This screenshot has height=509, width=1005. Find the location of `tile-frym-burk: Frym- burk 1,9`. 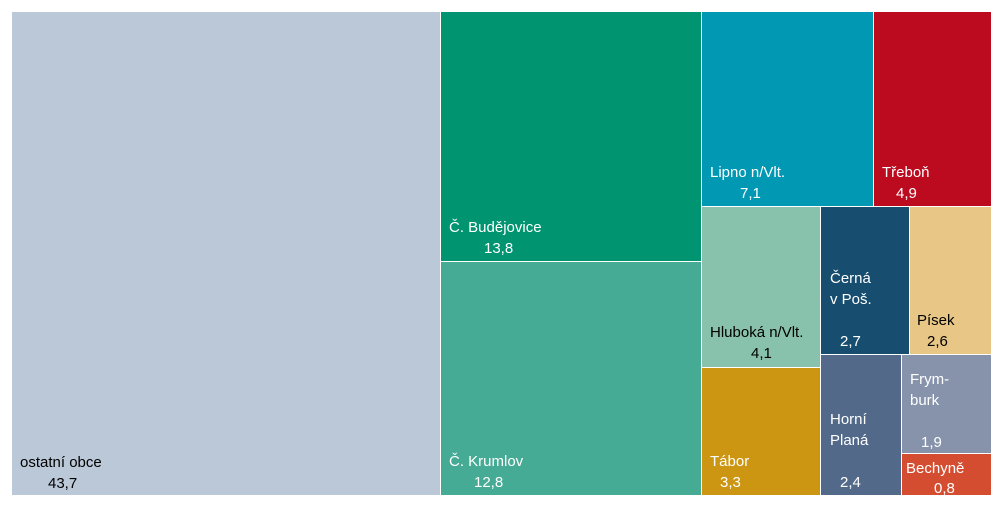

tile-frym-burk: Frym- burk 1,9 is located at coordinates (946, 404).